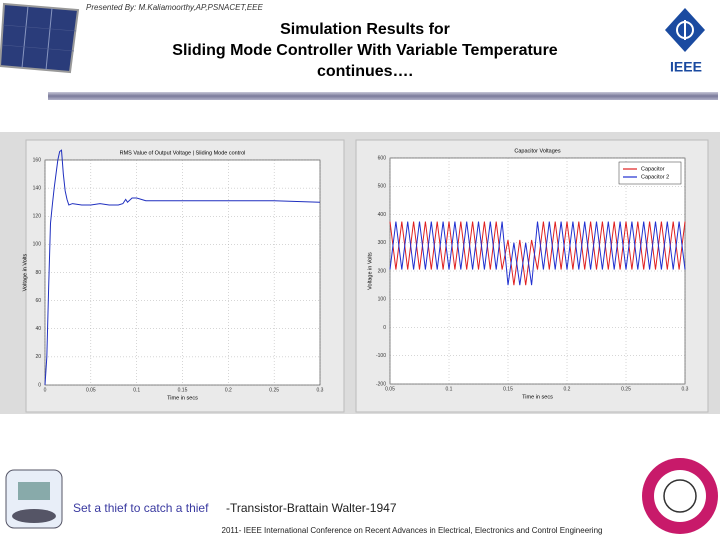 Image resolution: width=720 pixels, height=540 pixels. Describe the element at coordinates (655, 177) in the screenshot. I see `legend-label: Capacitor 2` at that location.